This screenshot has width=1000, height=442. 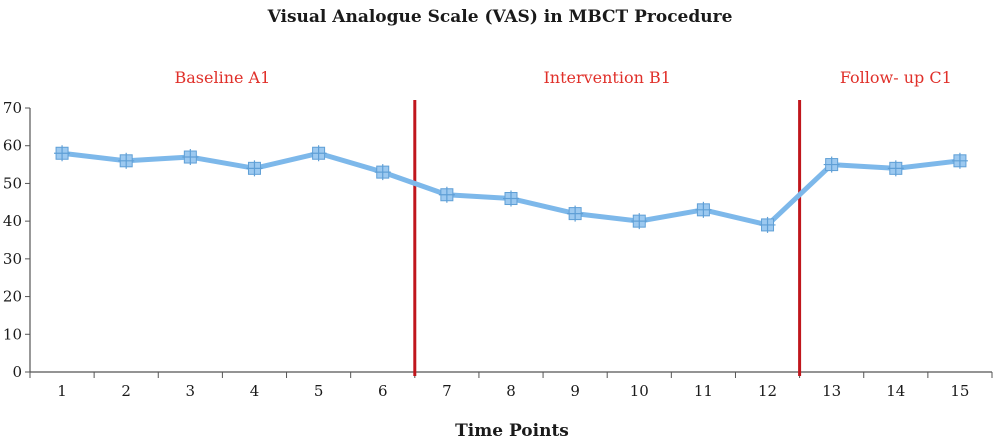 I want to click on x-tick-label: 13, so click(x=831, y=391).